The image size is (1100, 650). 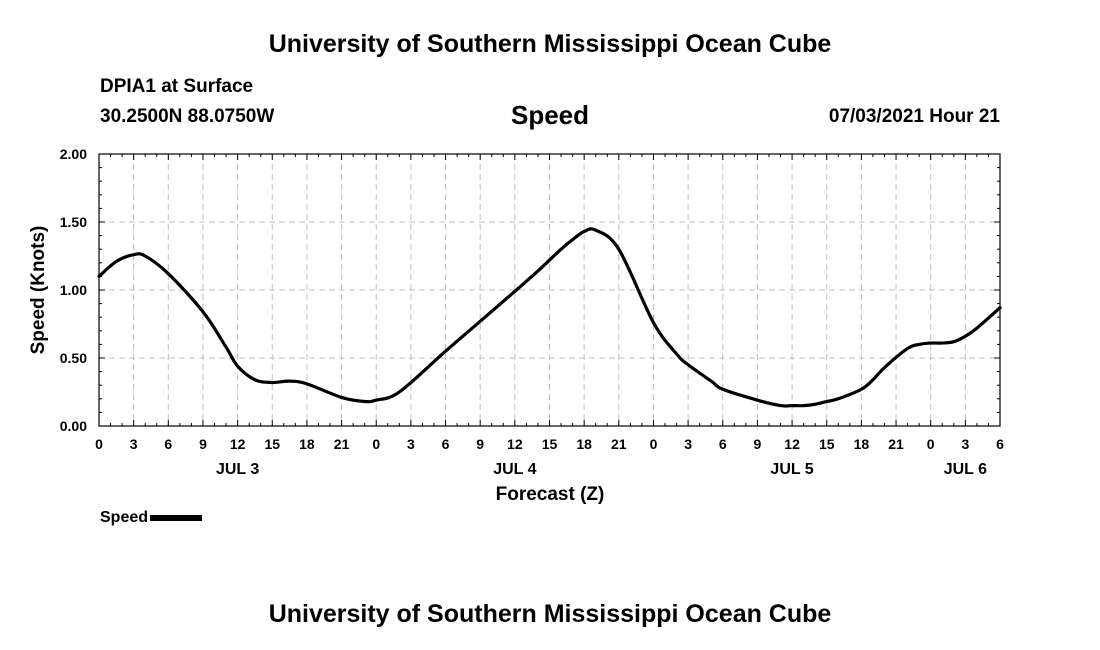 I want to click on day-label: JUL 5, so click(x=791, y=469).